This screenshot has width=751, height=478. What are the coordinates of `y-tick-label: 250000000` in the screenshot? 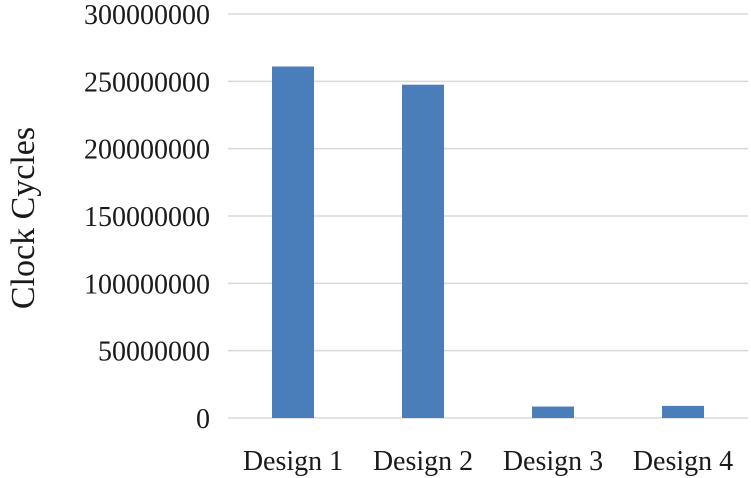 It's located at (147, 82).